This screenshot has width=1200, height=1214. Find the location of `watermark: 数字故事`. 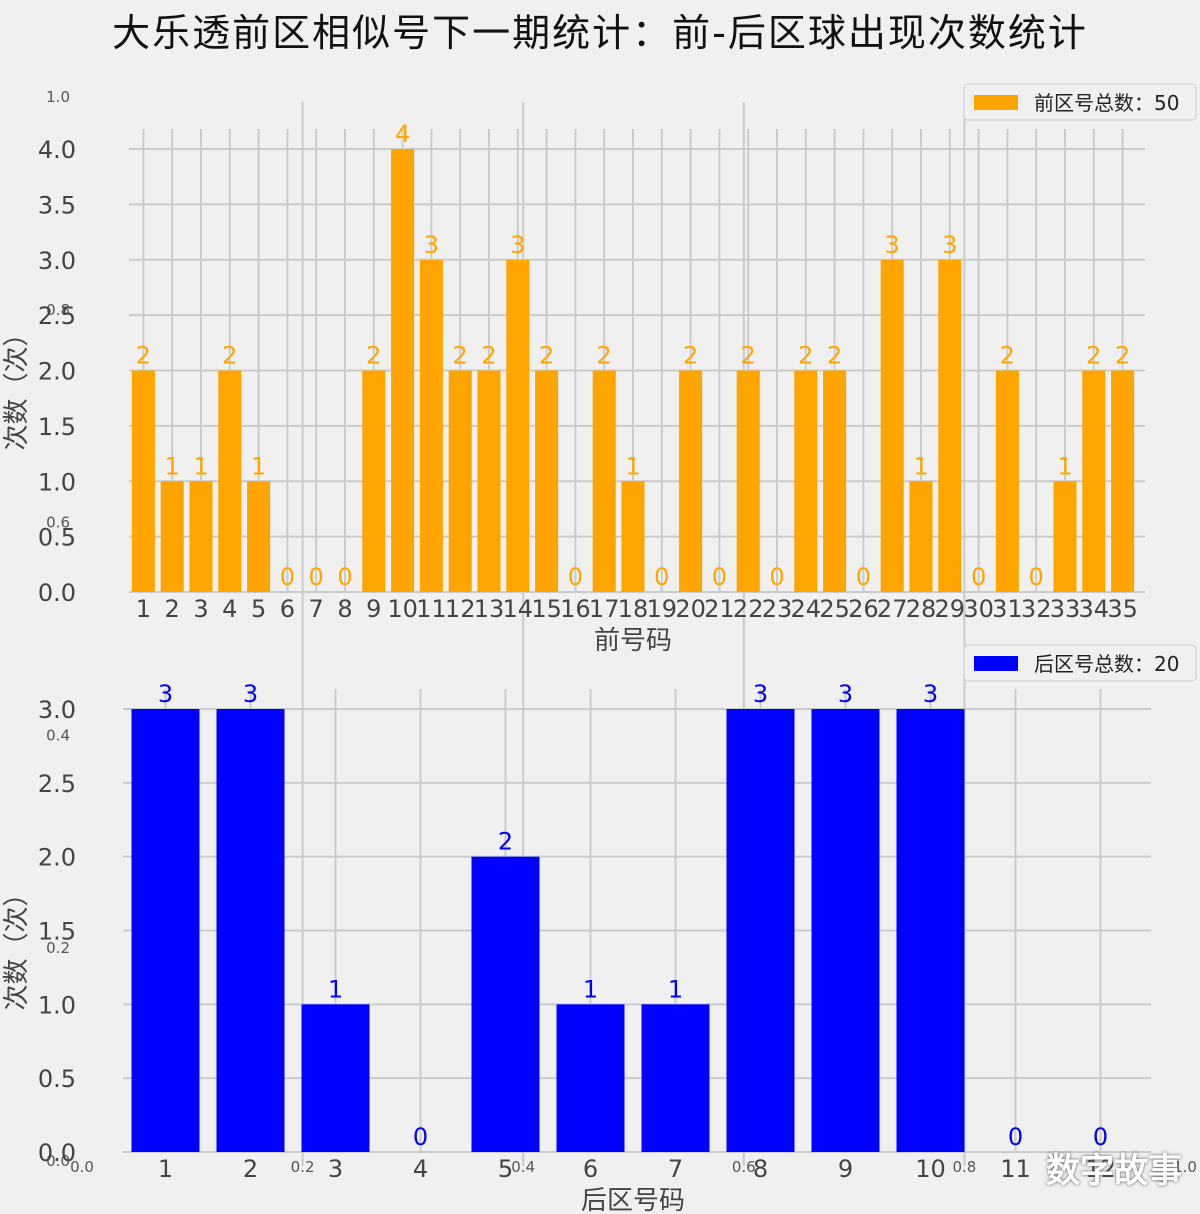

watermark: 数字故事 is located at coordinates (1114, 1171).